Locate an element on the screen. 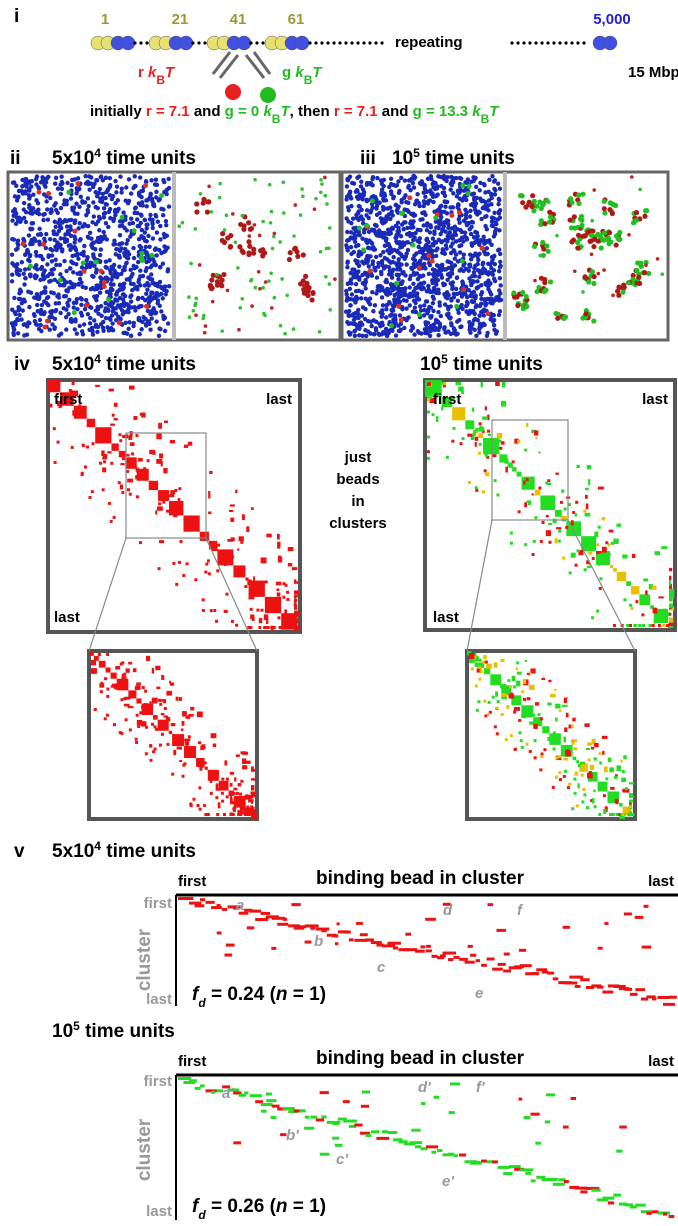 The height and width of the screenshot is (1226, 678). text-part: f is located at coordinates (196, 994).